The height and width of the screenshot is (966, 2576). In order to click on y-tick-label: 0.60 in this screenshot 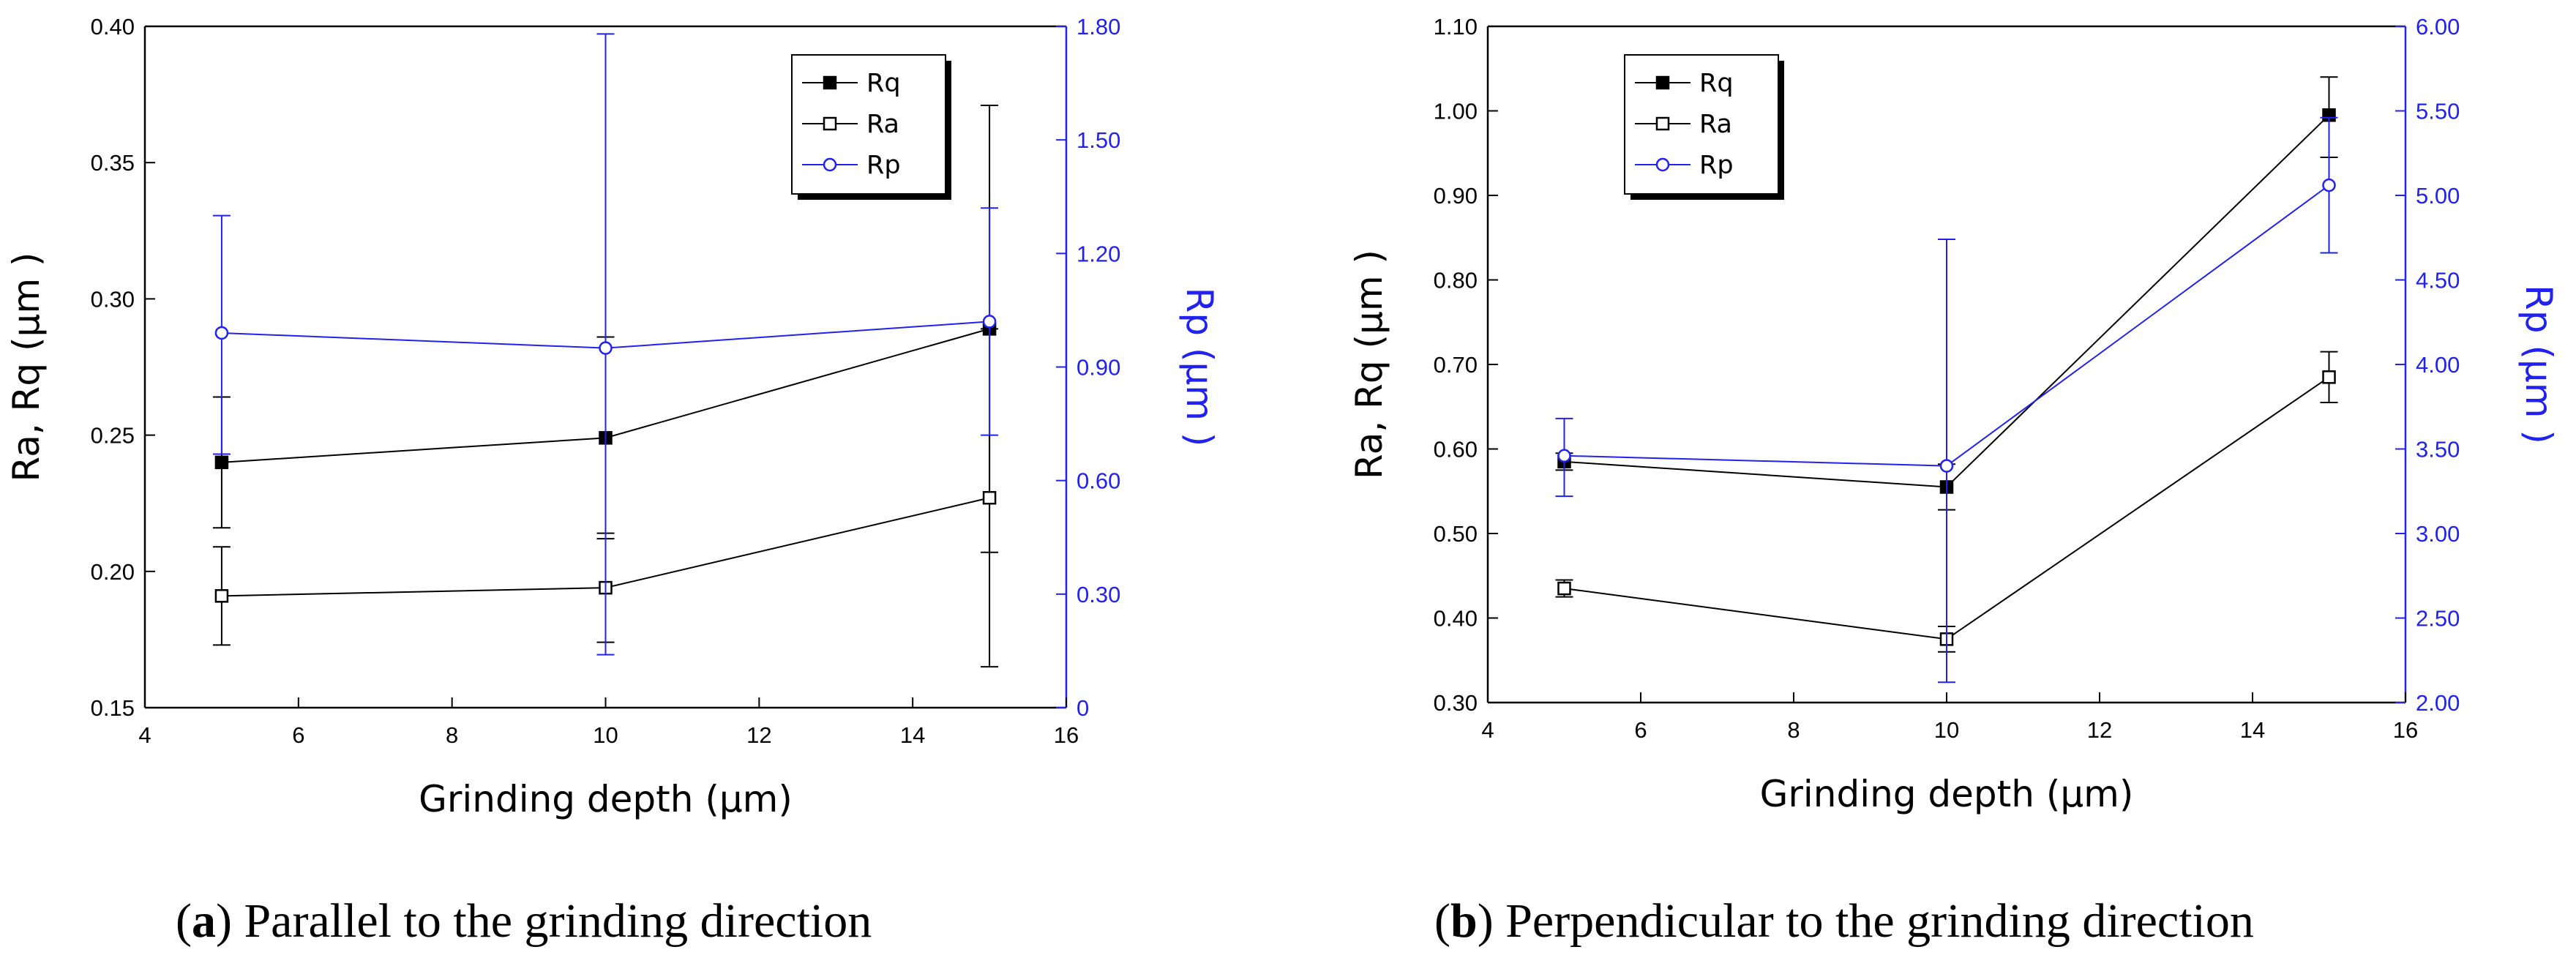, I will do `click(1456, 450)`.